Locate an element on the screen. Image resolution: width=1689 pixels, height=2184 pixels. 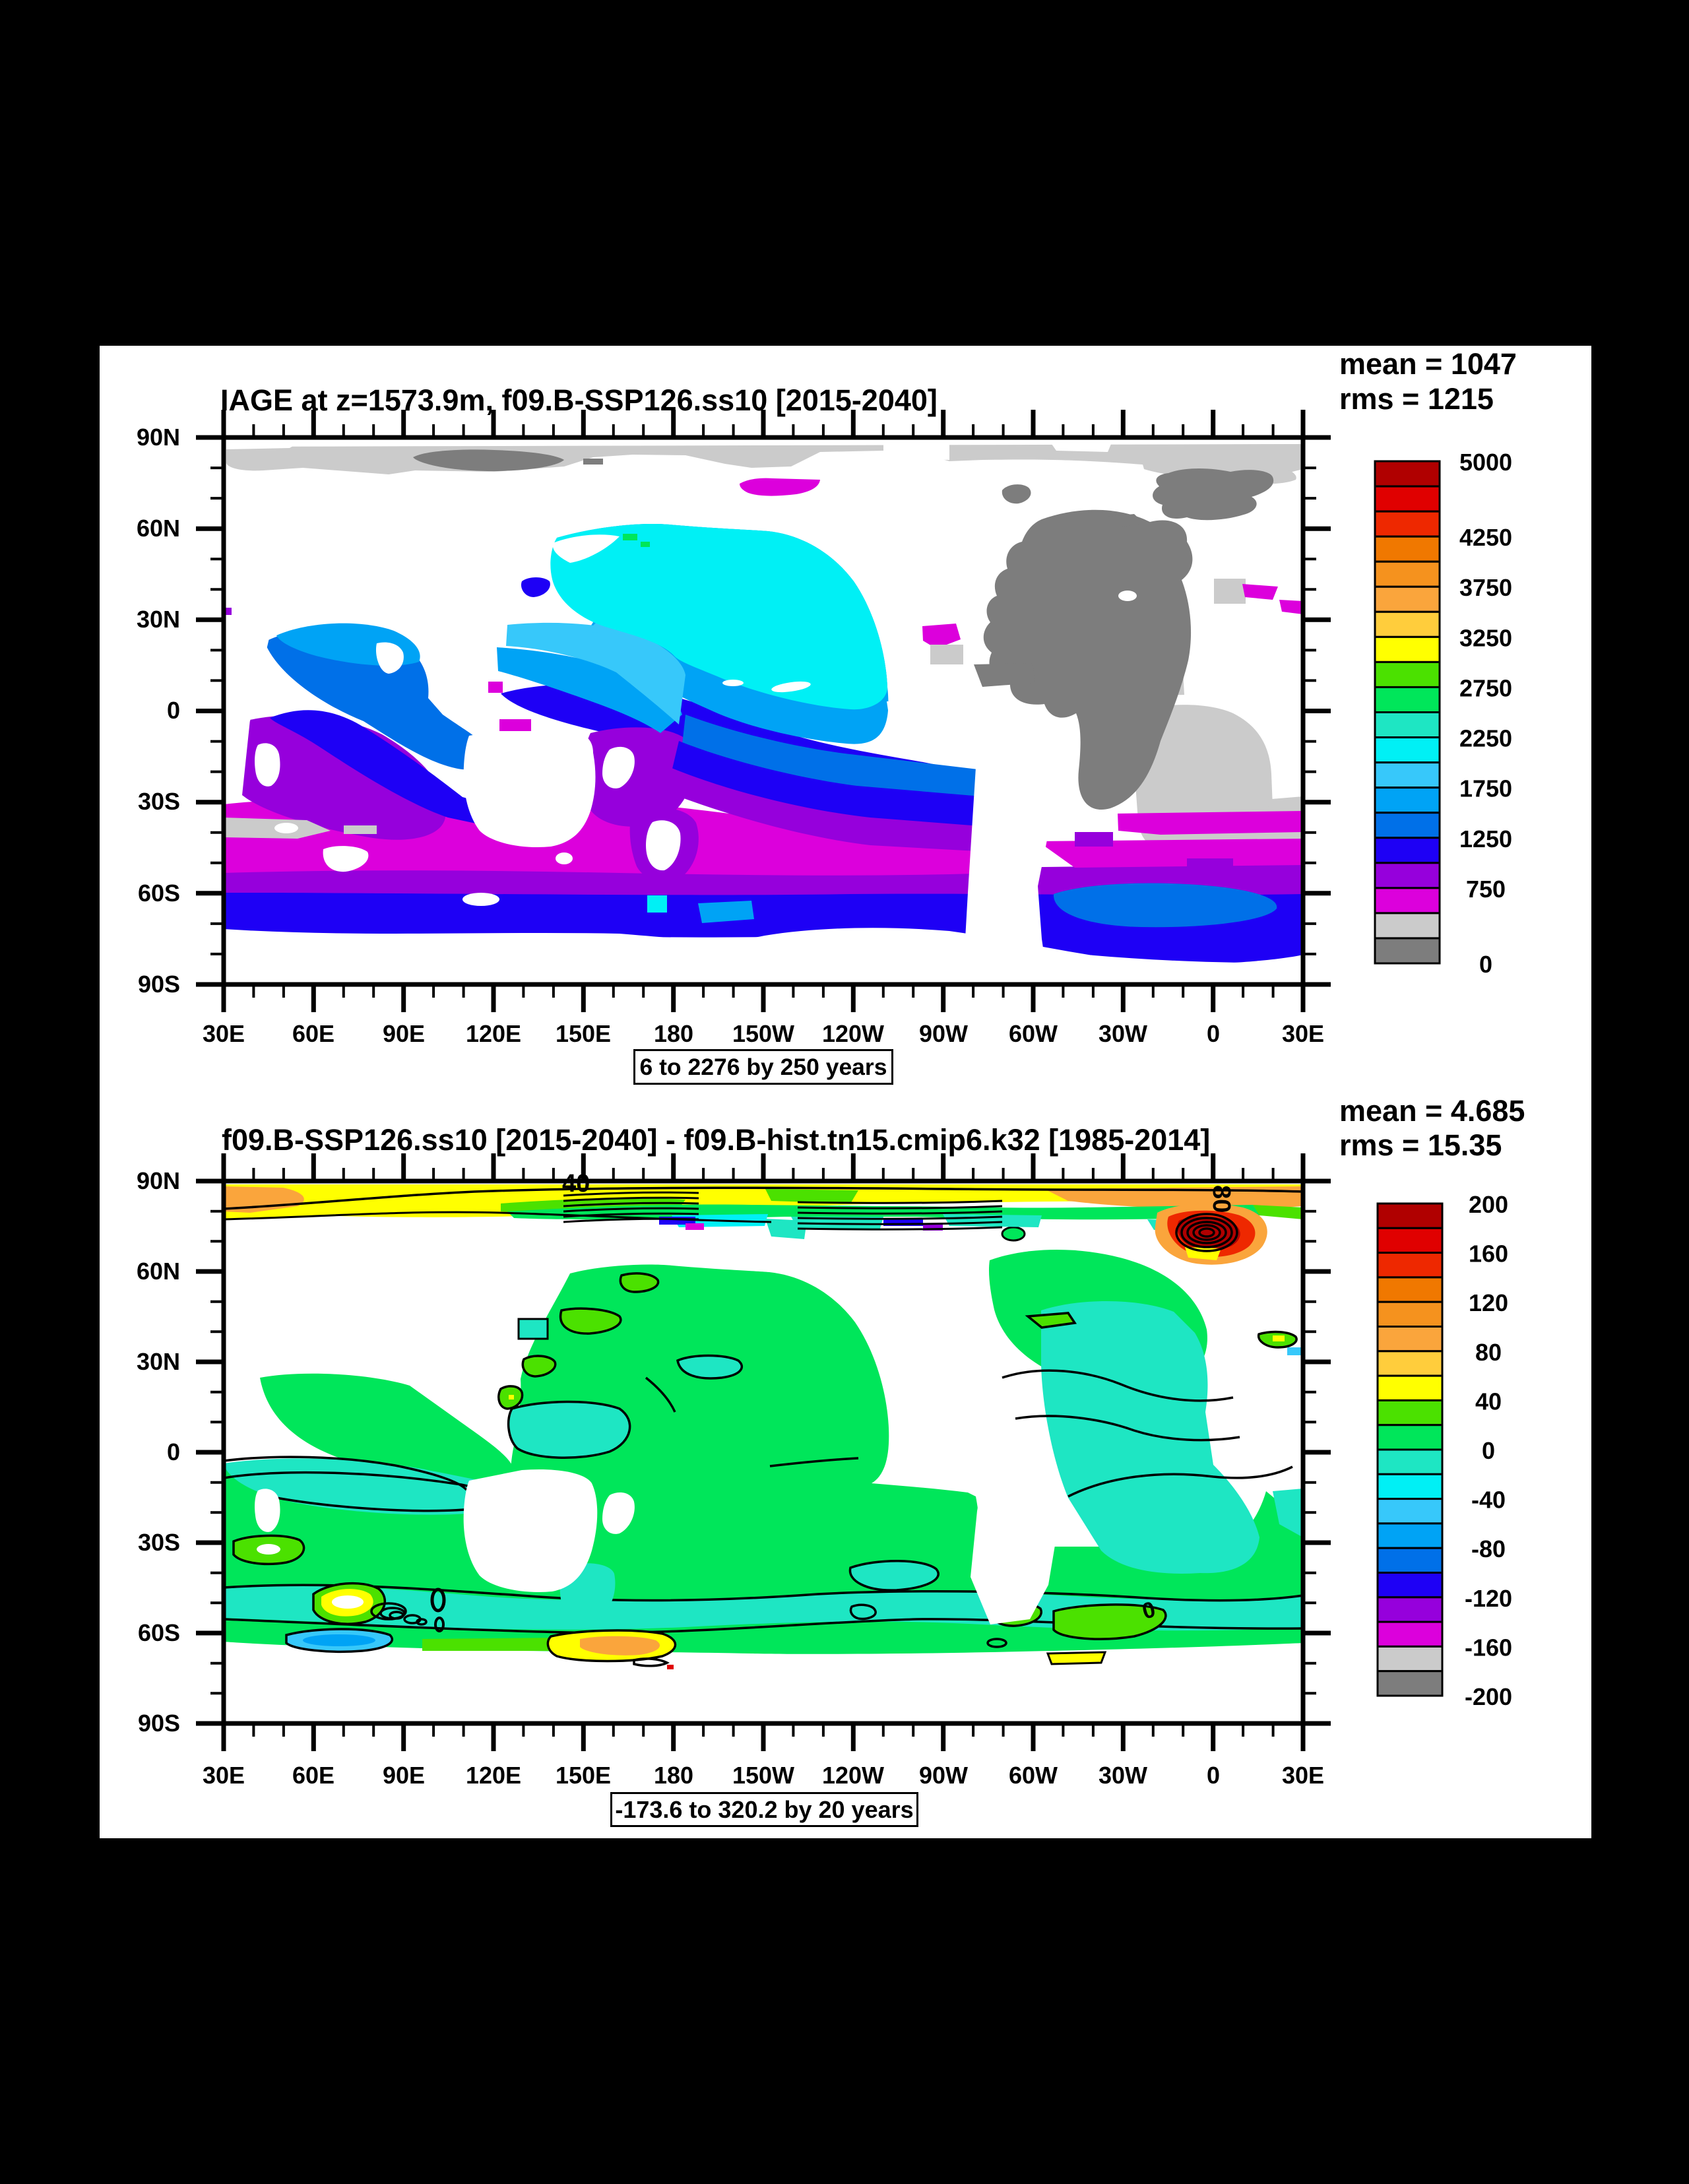
svg-text: -120 is located at coordinates (1489, 1598).